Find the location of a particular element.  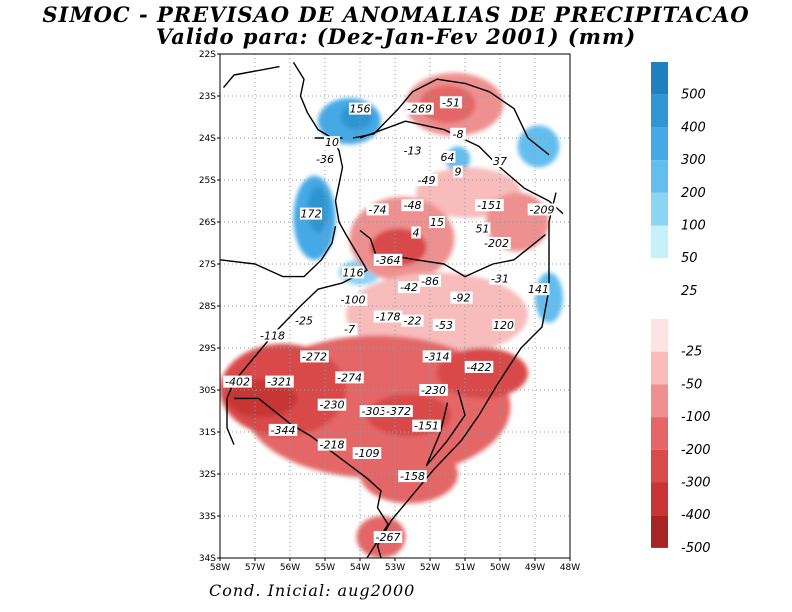

lat-tick-label: 25S is located at coordinates (207, 181).